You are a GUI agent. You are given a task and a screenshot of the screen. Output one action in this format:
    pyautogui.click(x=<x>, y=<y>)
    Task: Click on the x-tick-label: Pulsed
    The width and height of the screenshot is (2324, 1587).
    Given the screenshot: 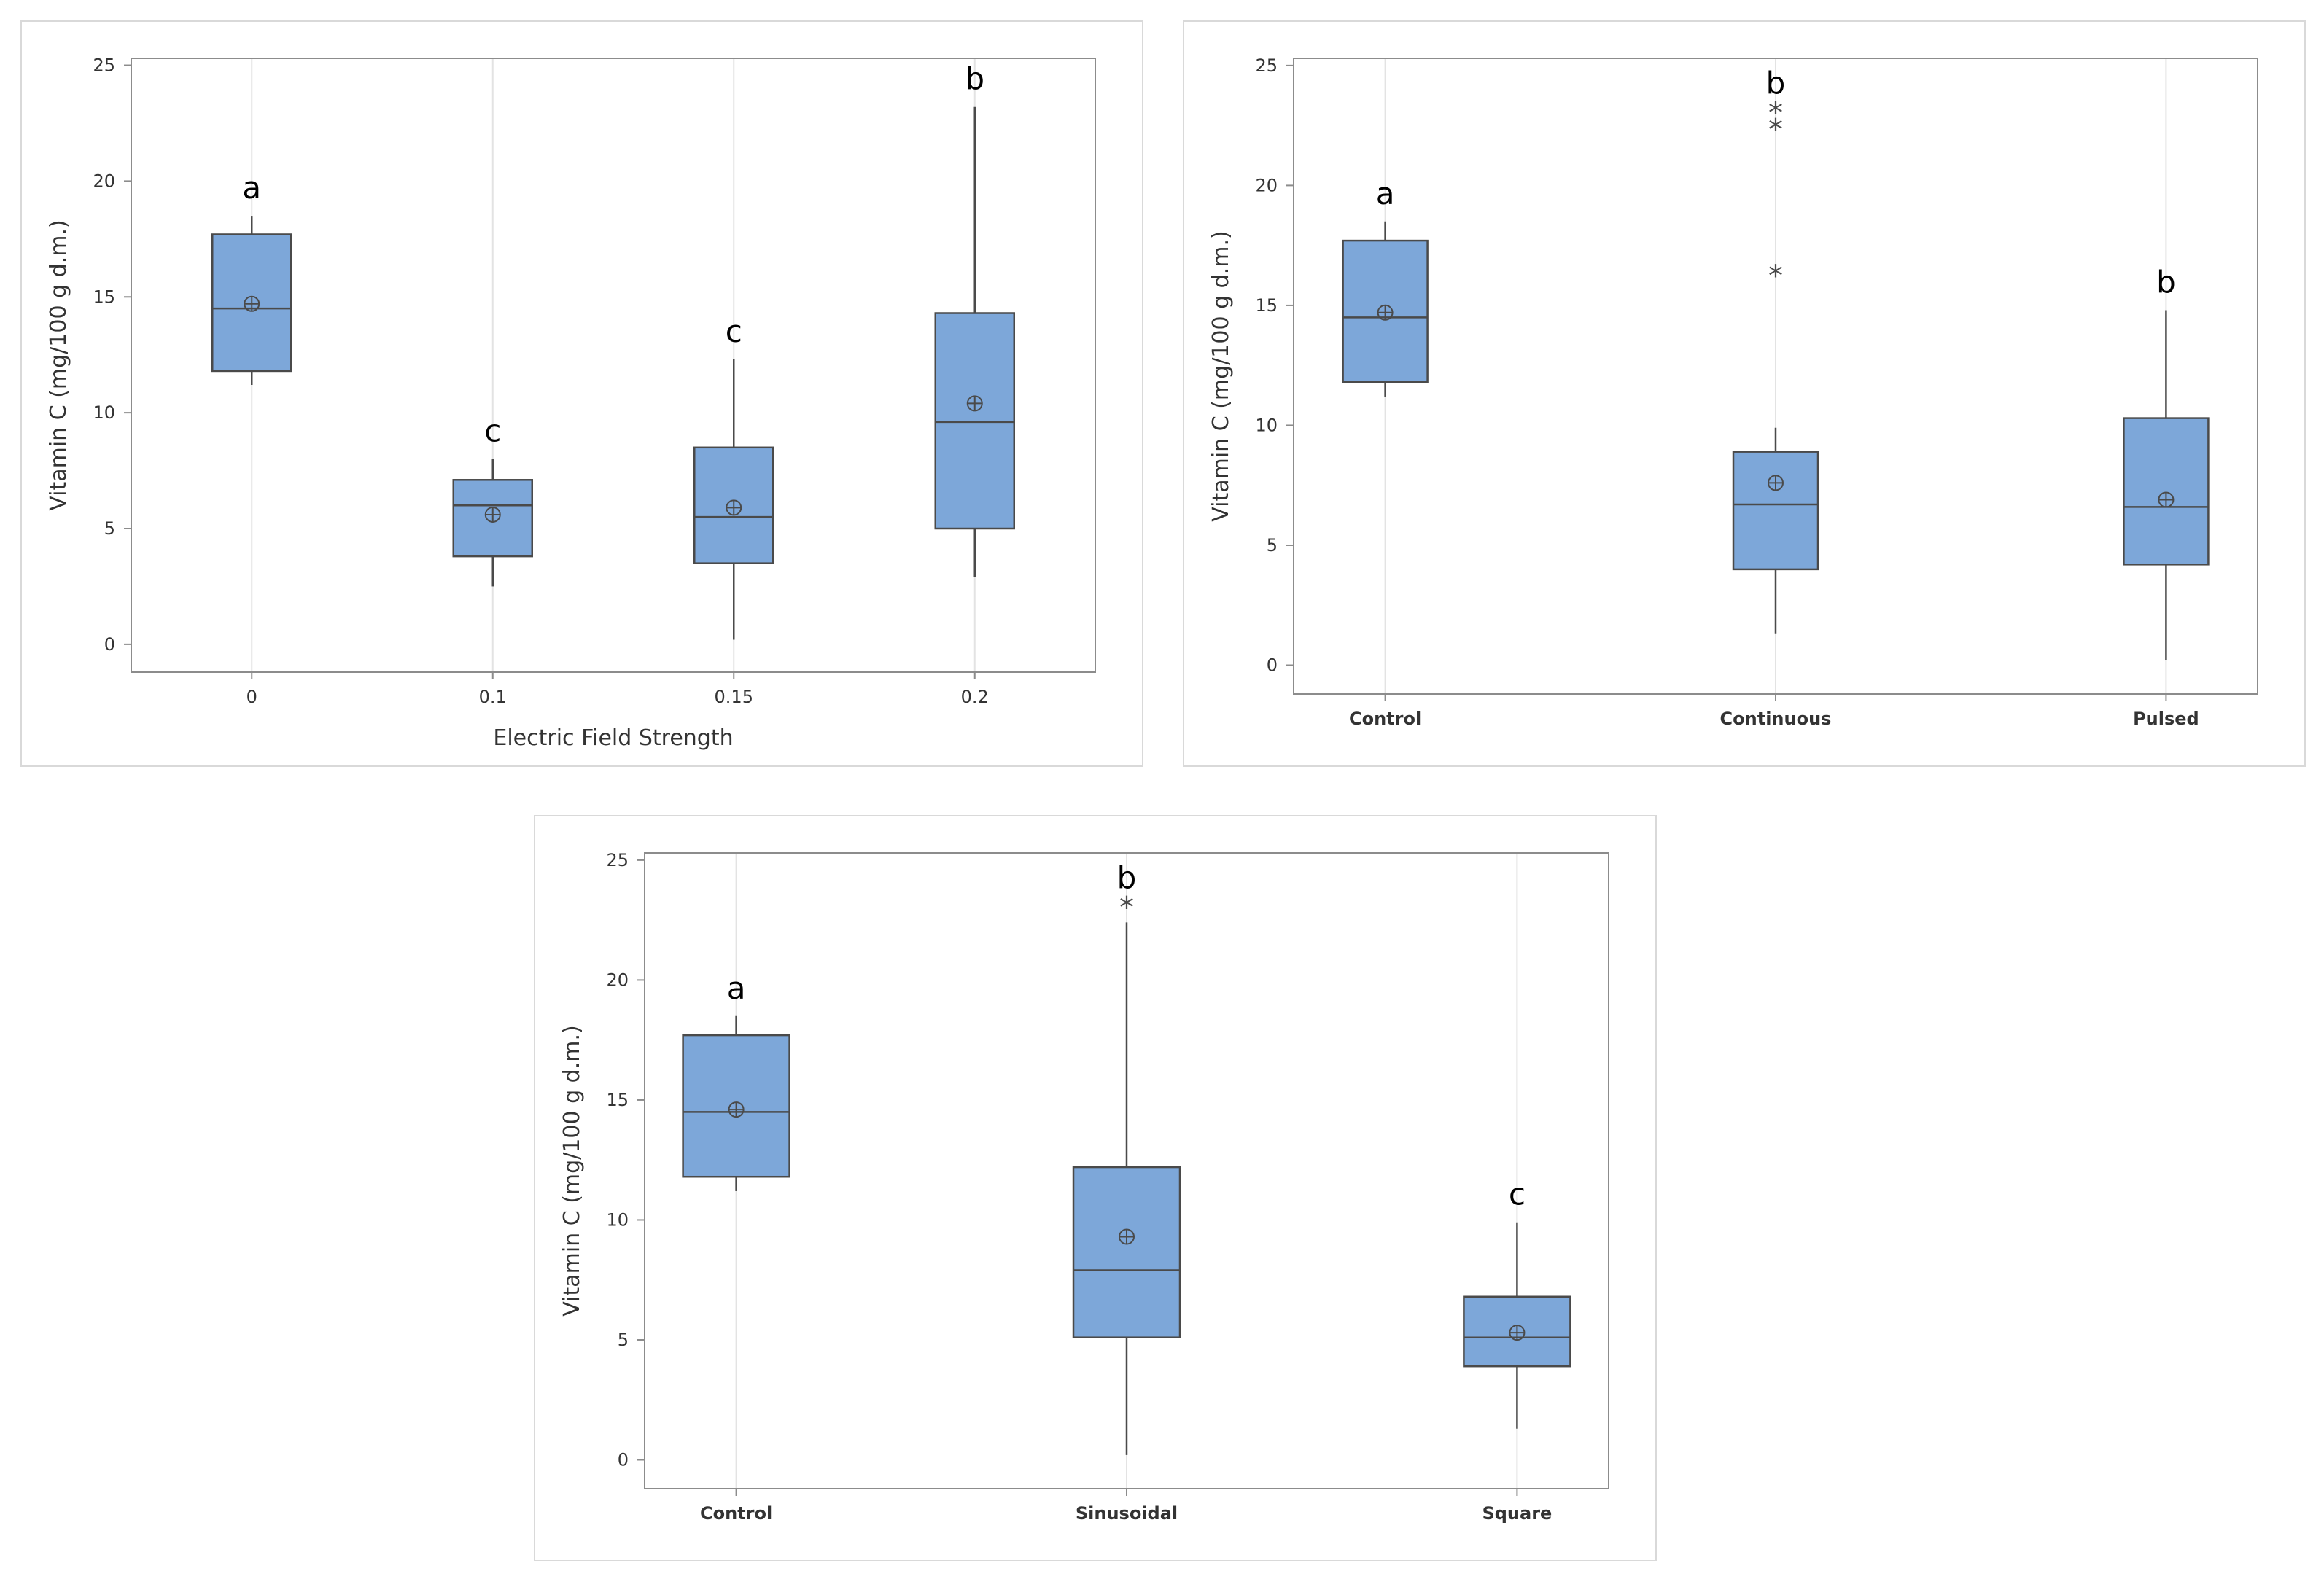 What is the action you would take?
    pyautogui.click(x=2166, y=719)
    